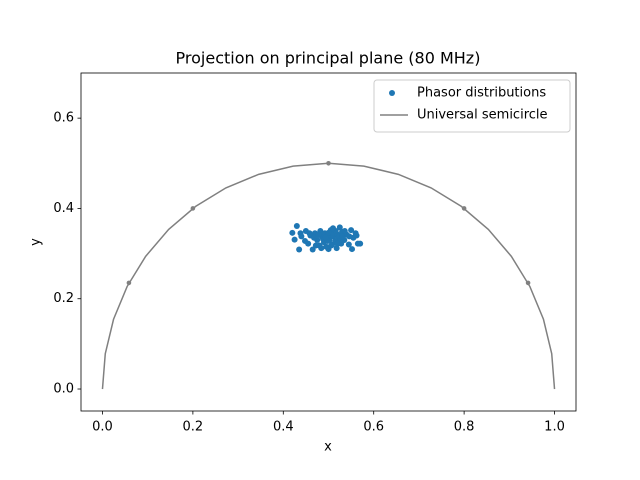 The height and width of the screenshot is (480, 640). I want to click on y-tick-label: 0.4, so click(63, 208).